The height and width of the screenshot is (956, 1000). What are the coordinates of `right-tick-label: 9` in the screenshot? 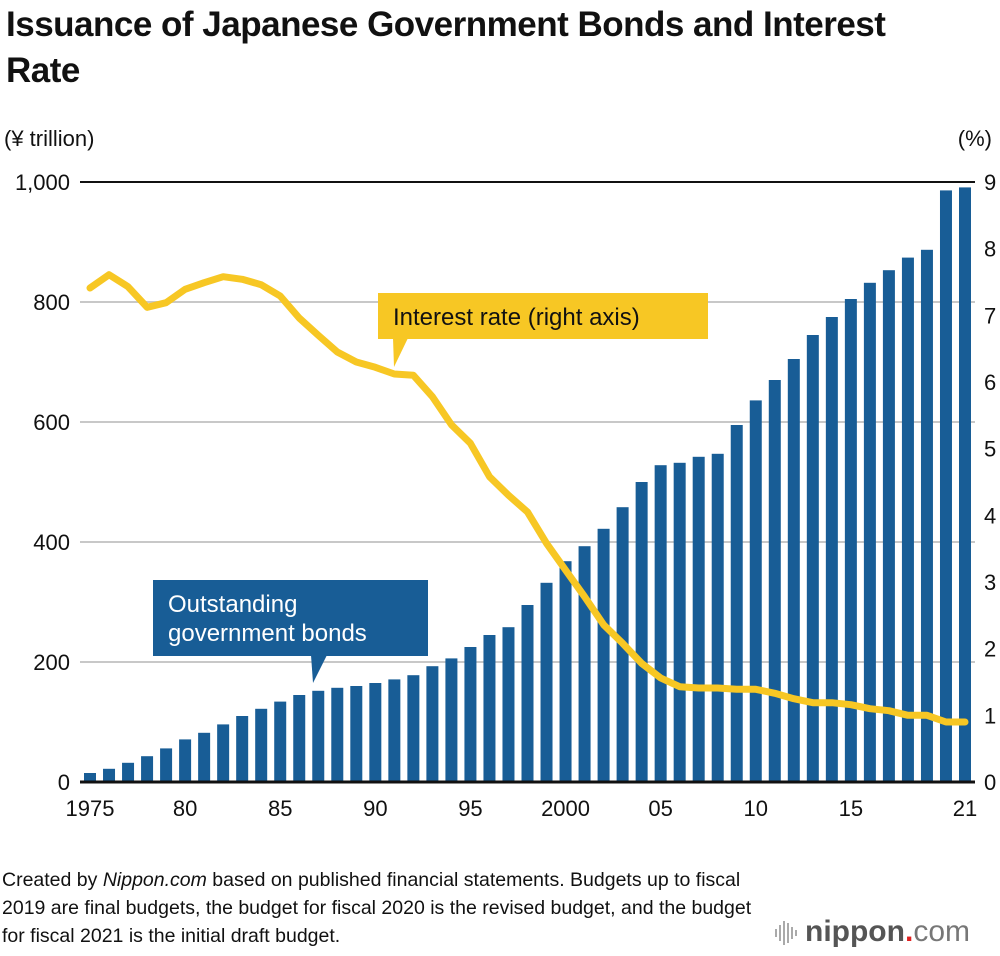 It's located at (990, 182).